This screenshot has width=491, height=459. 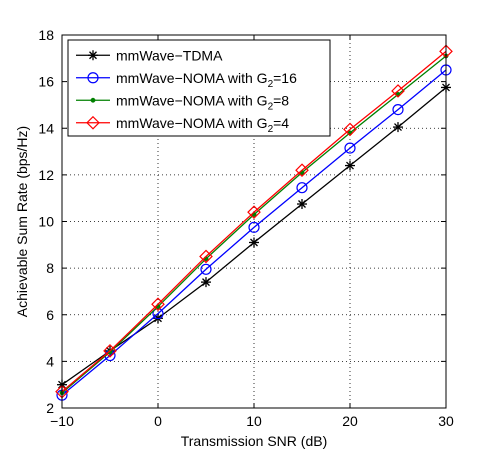 I want to click on legend-label: mmWave−TDMA, so click(x=169, y=55).